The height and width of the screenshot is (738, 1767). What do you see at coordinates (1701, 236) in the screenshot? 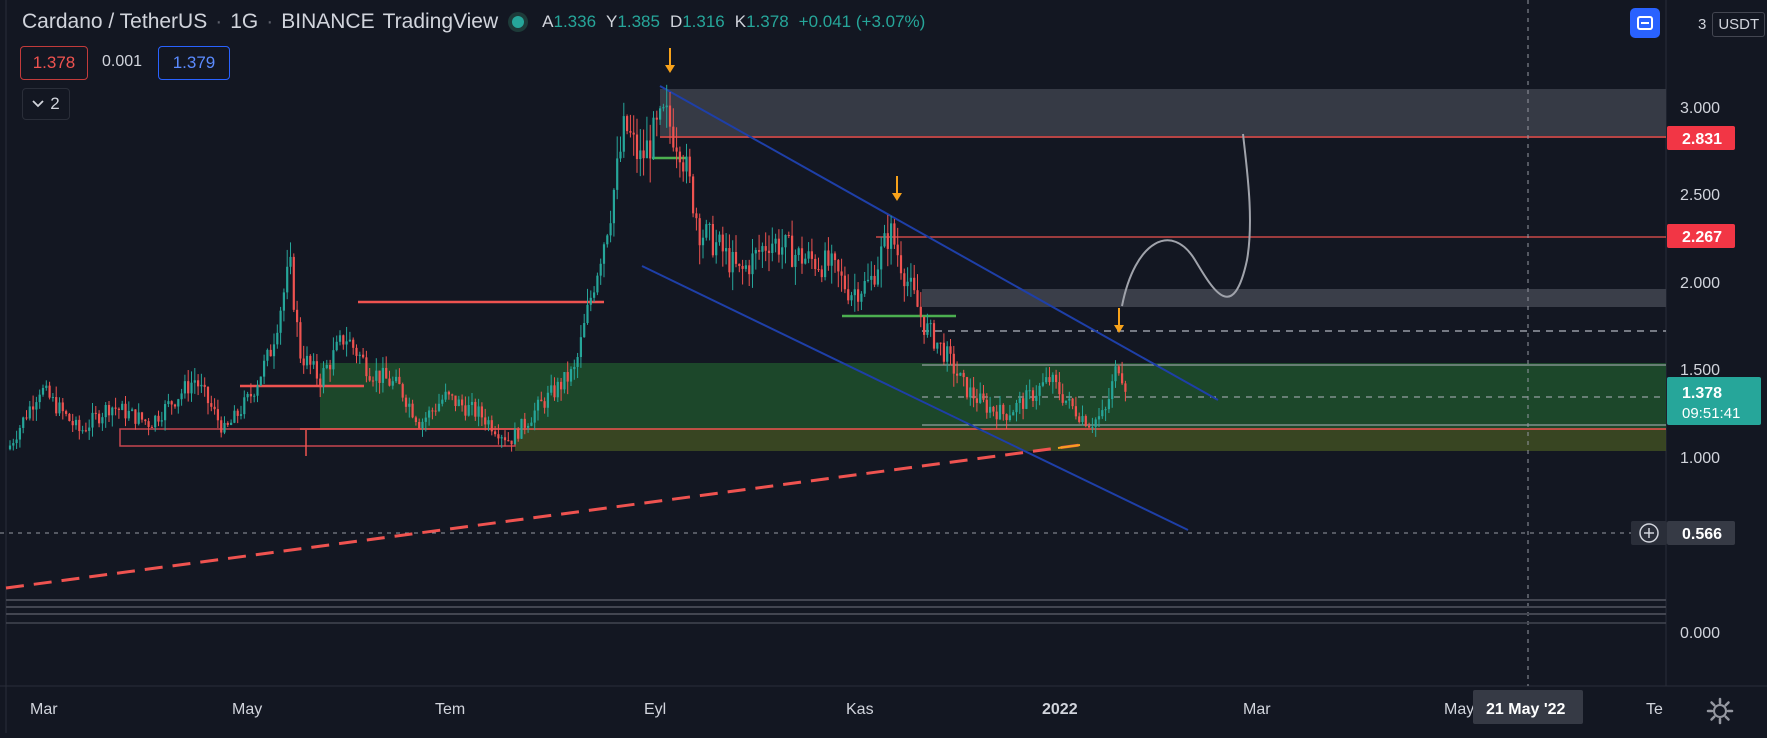
I see `price-label-2267: 2.267` at bounding box center [1701, 236].